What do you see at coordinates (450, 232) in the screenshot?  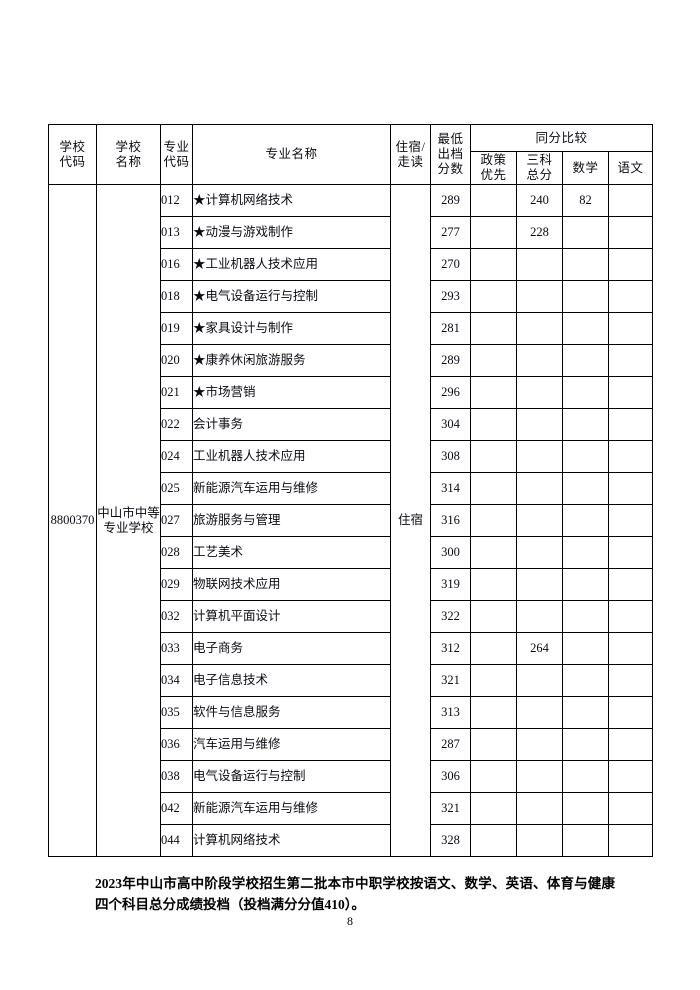 I see `cell-min-score: 277` at bounding box center [450, 232].